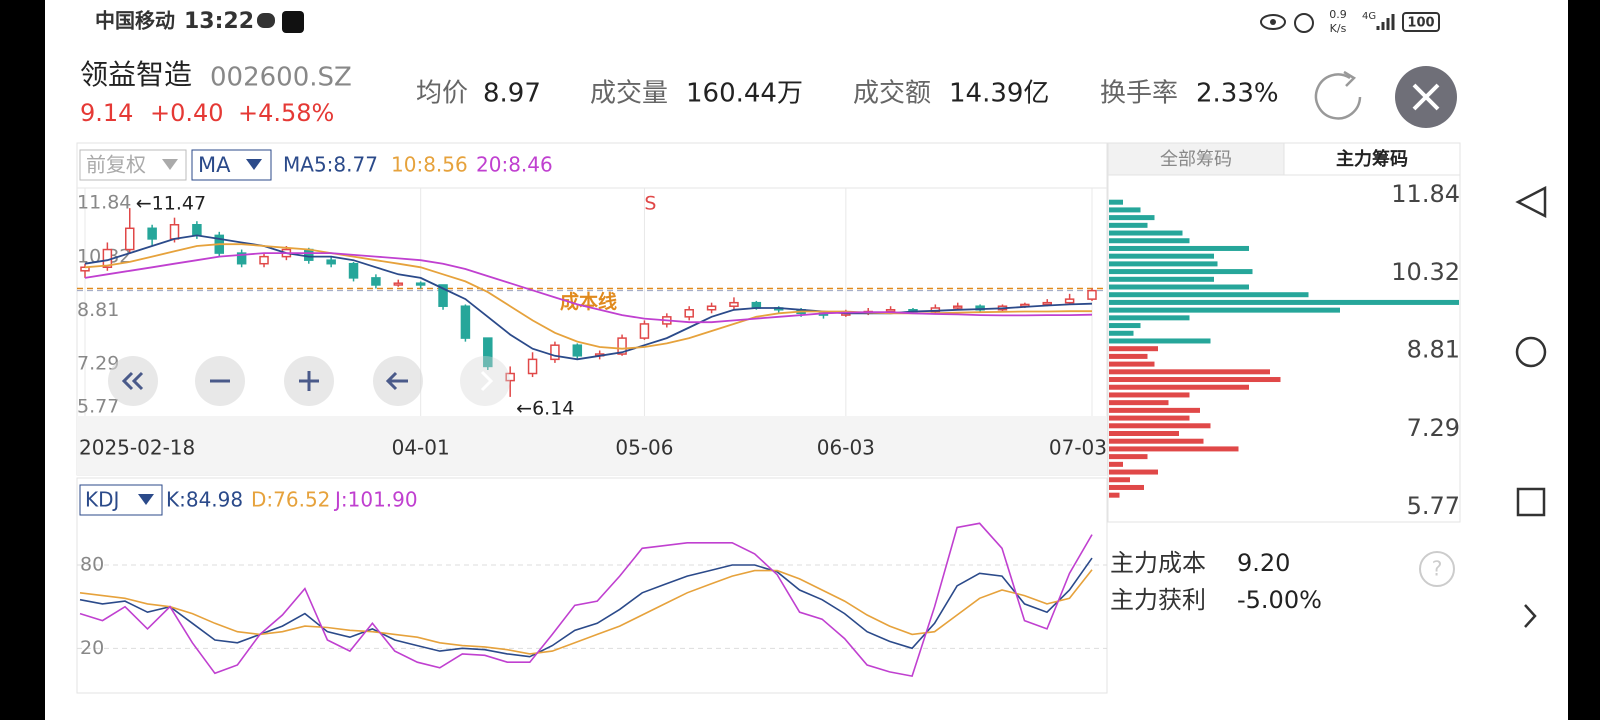 The width and height of the screenshot is (1600, 720). Describe the element at coordinates (266, 20) in the screenshot. I see `message-icon` at that location.